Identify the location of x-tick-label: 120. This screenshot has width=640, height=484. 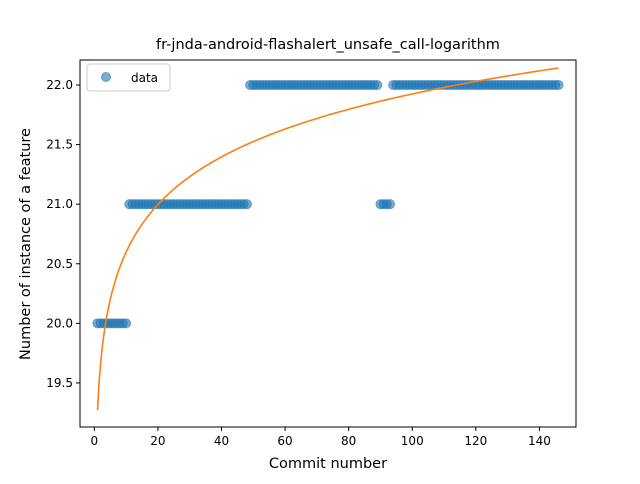
(475, 441).